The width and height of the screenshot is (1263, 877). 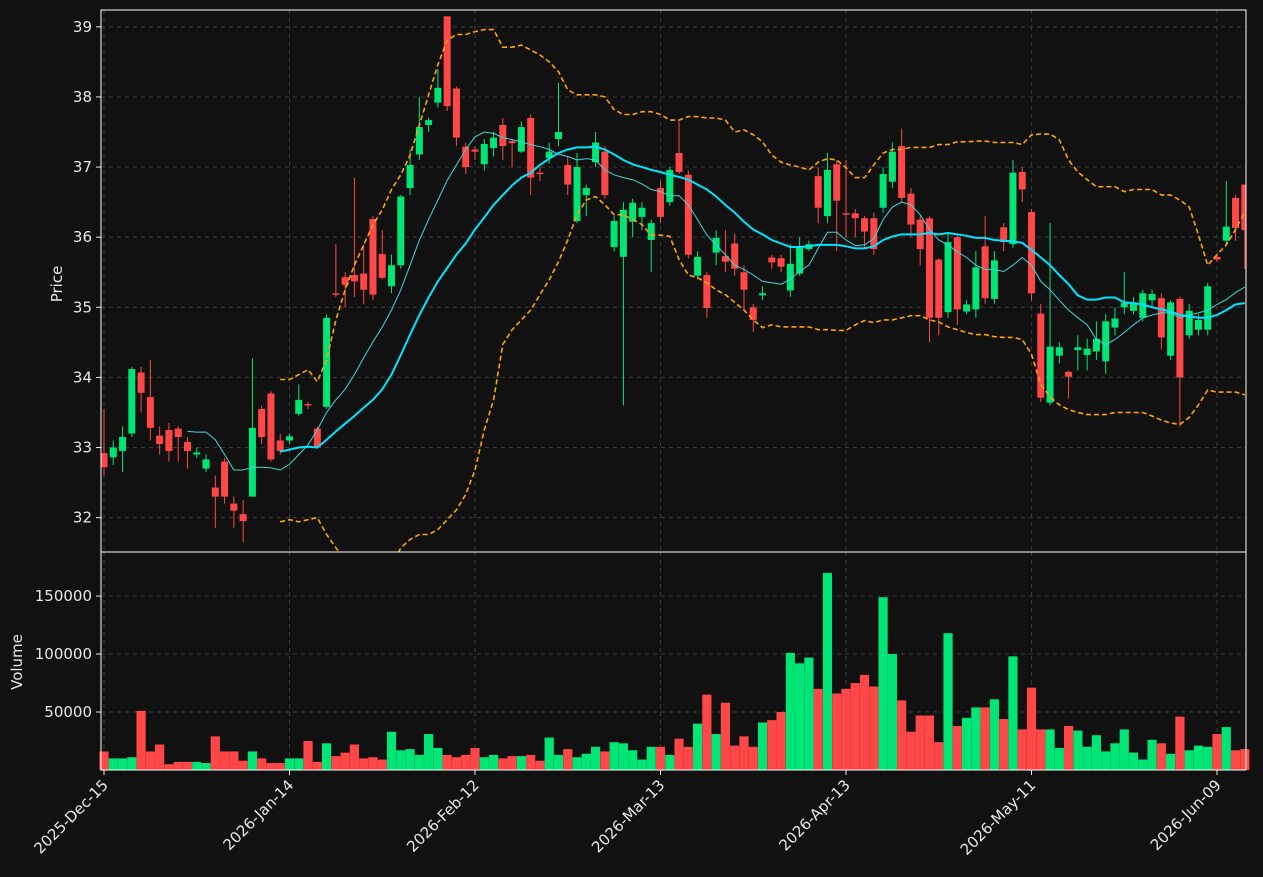 What do you see at coordinates (82, 448) in the screenshot?
I see `y-tick-label: 33` at bounding box center [82, 448].